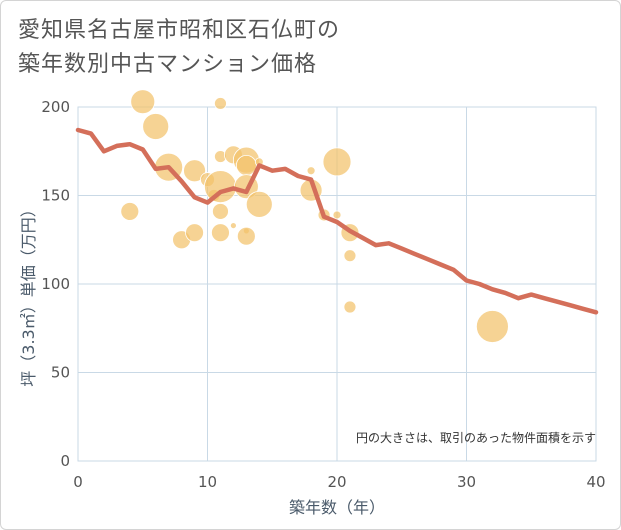  What do you see at coordinates (65, 461) in the screenshot?
I see `y-tick-label: 0` at bounding box center [65, 461].